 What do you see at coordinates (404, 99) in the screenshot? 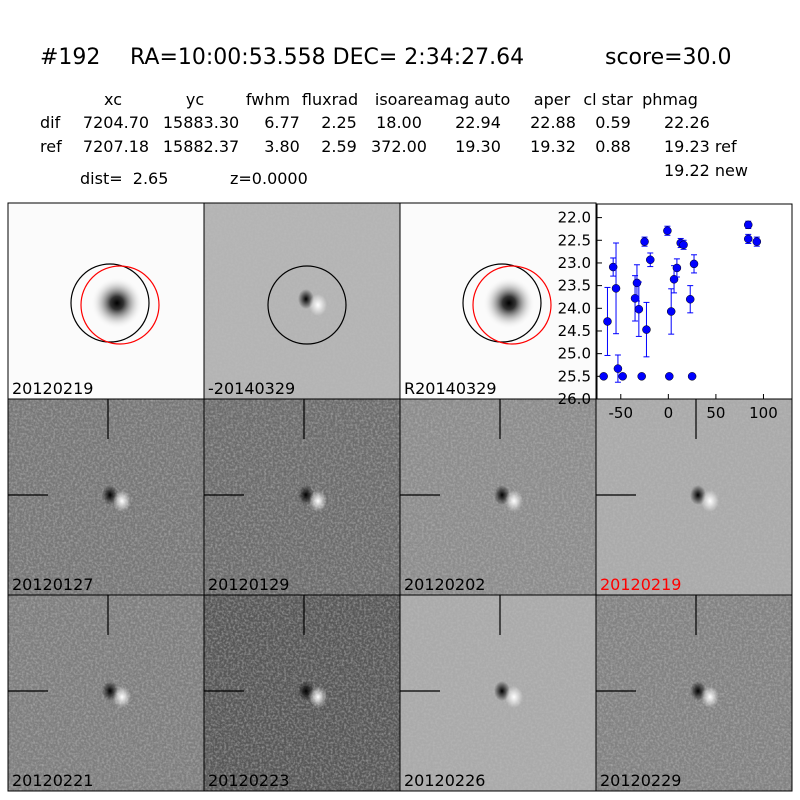
I see `column-header: isoarea` at bounding box center [404, 99].